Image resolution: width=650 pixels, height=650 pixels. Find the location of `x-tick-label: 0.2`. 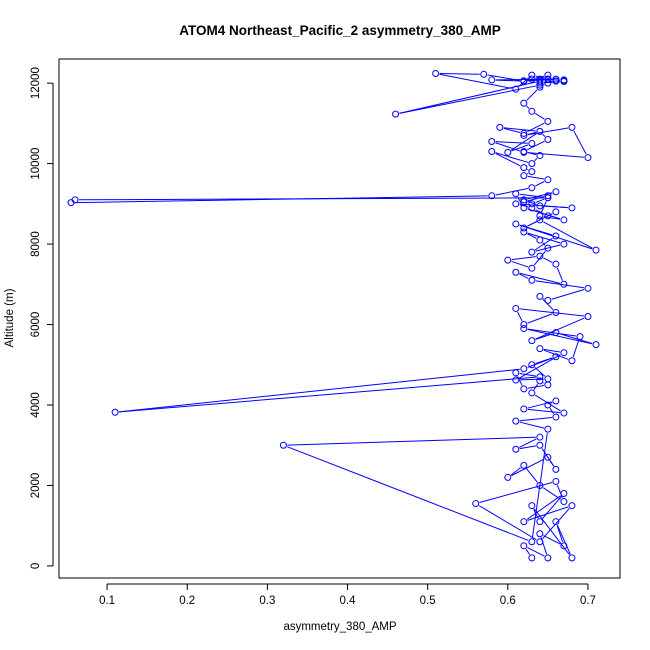

x-tick-label: 0.2 is located at coordinates (187, 601).